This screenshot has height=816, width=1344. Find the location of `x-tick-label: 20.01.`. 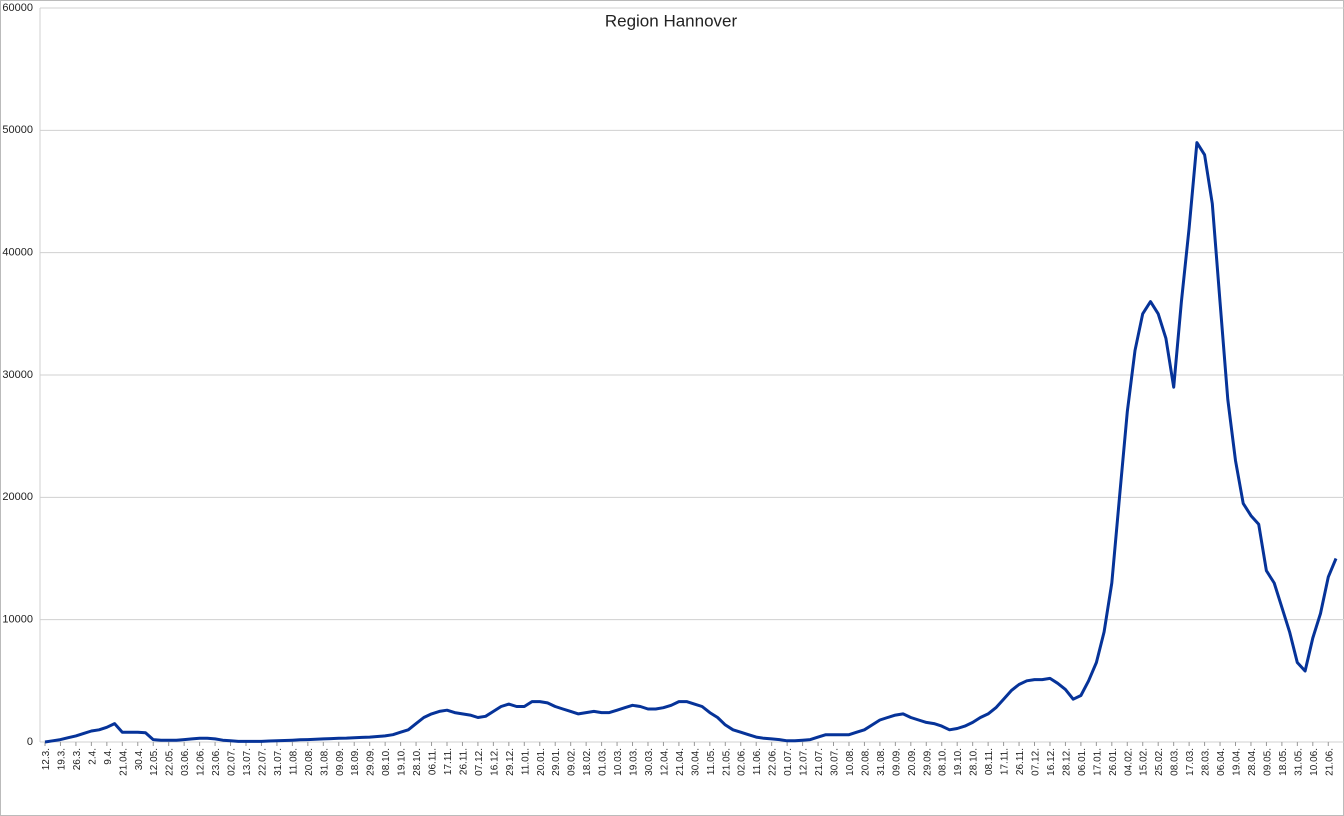

x-tick-label: 20.01. is located at coordinates (541, 762).